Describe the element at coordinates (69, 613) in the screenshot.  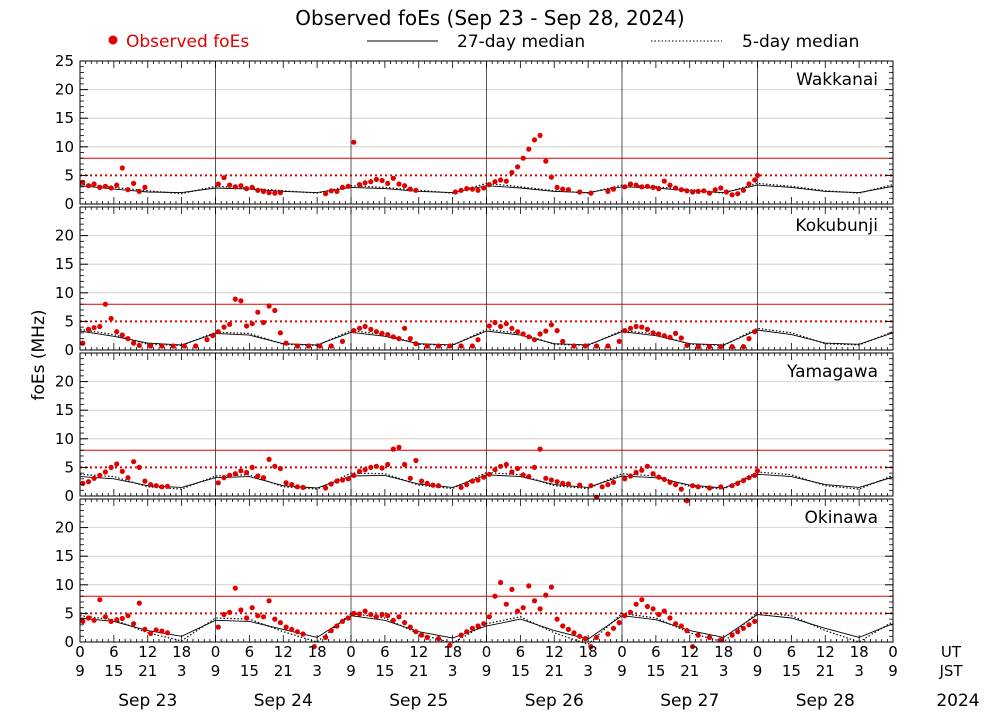
I see `y-tick-label: 5` at that location.